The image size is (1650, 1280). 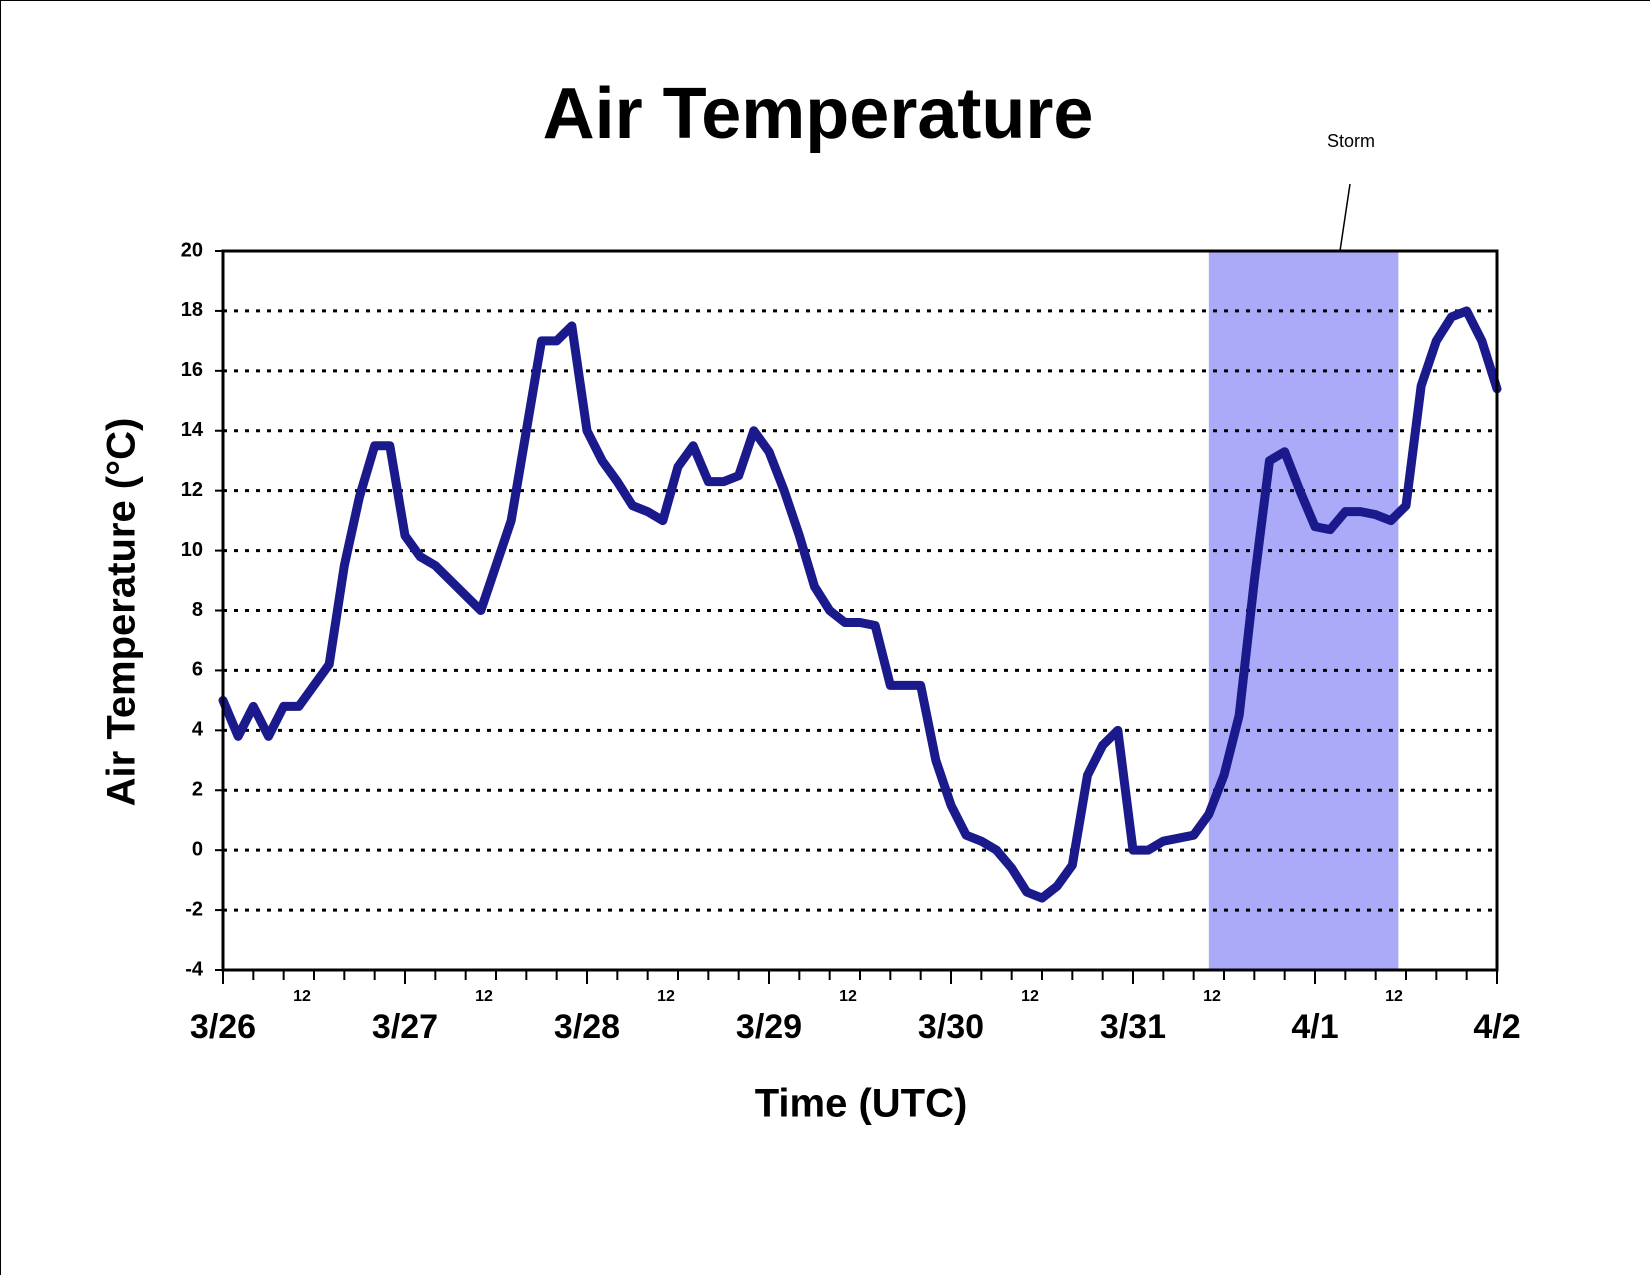 I want to click on y-tick-label: 18, so click(x=192, y=310).